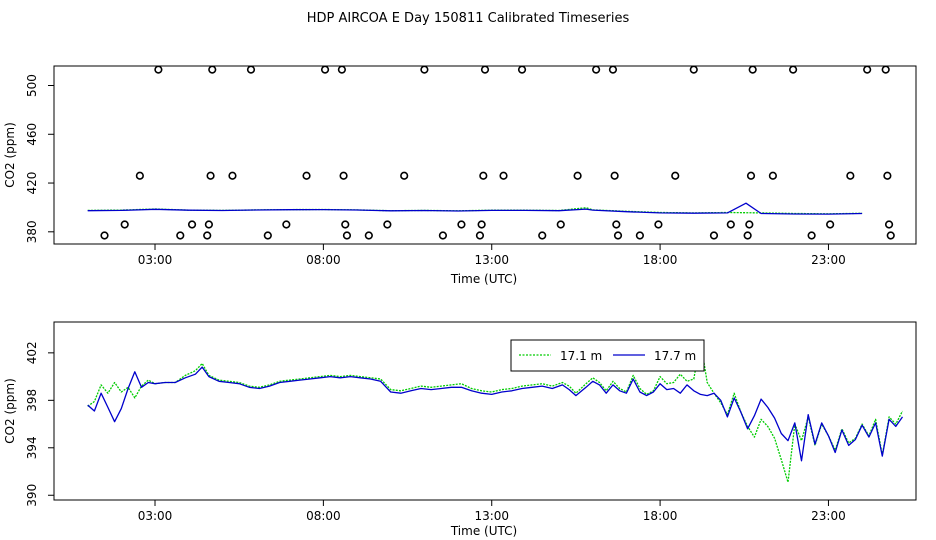 The height and width of the screenshot is (540, 936). What do you see at coordinates (32, 85) in the screenshot?
I see `y-tick-label: 500` at bounding box center [32, 85].